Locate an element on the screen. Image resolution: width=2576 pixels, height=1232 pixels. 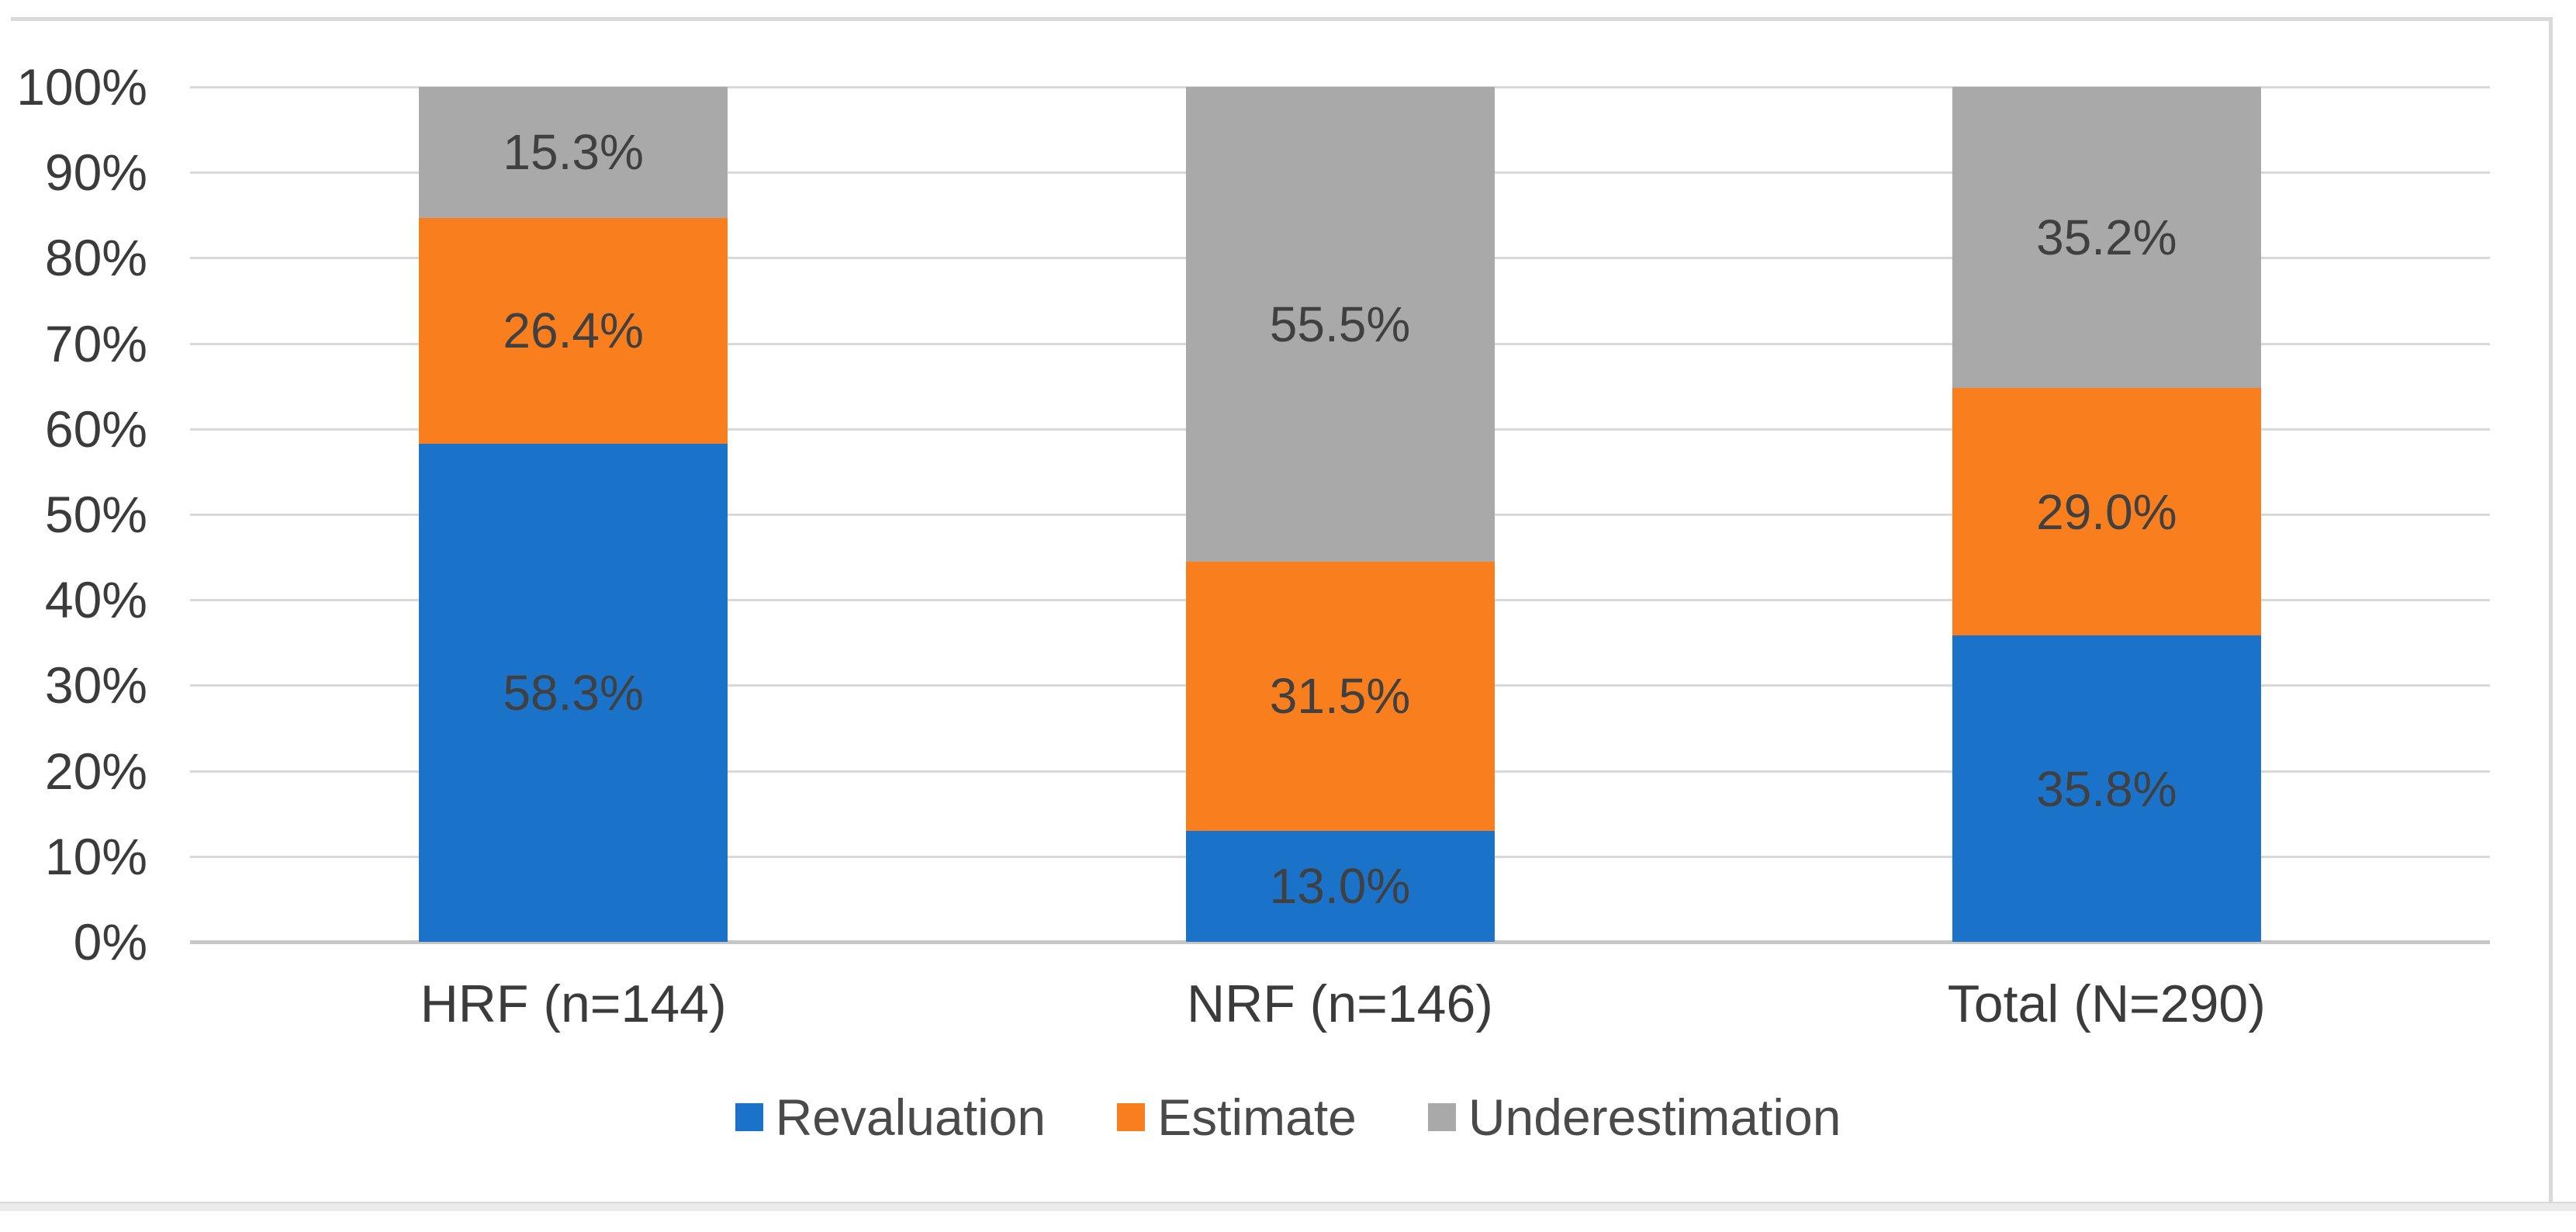
x-axis-category-label: Total (N=290) is located at coordinates (2106, 1003).